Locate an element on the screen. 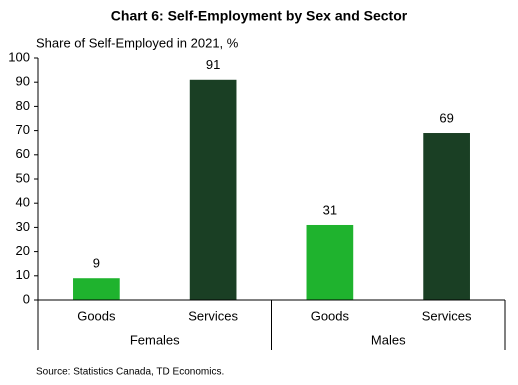 Image resolution: width=518 pixels, height=385 pixels. y-tick-label: 40 is located at coordinates (23, 202).